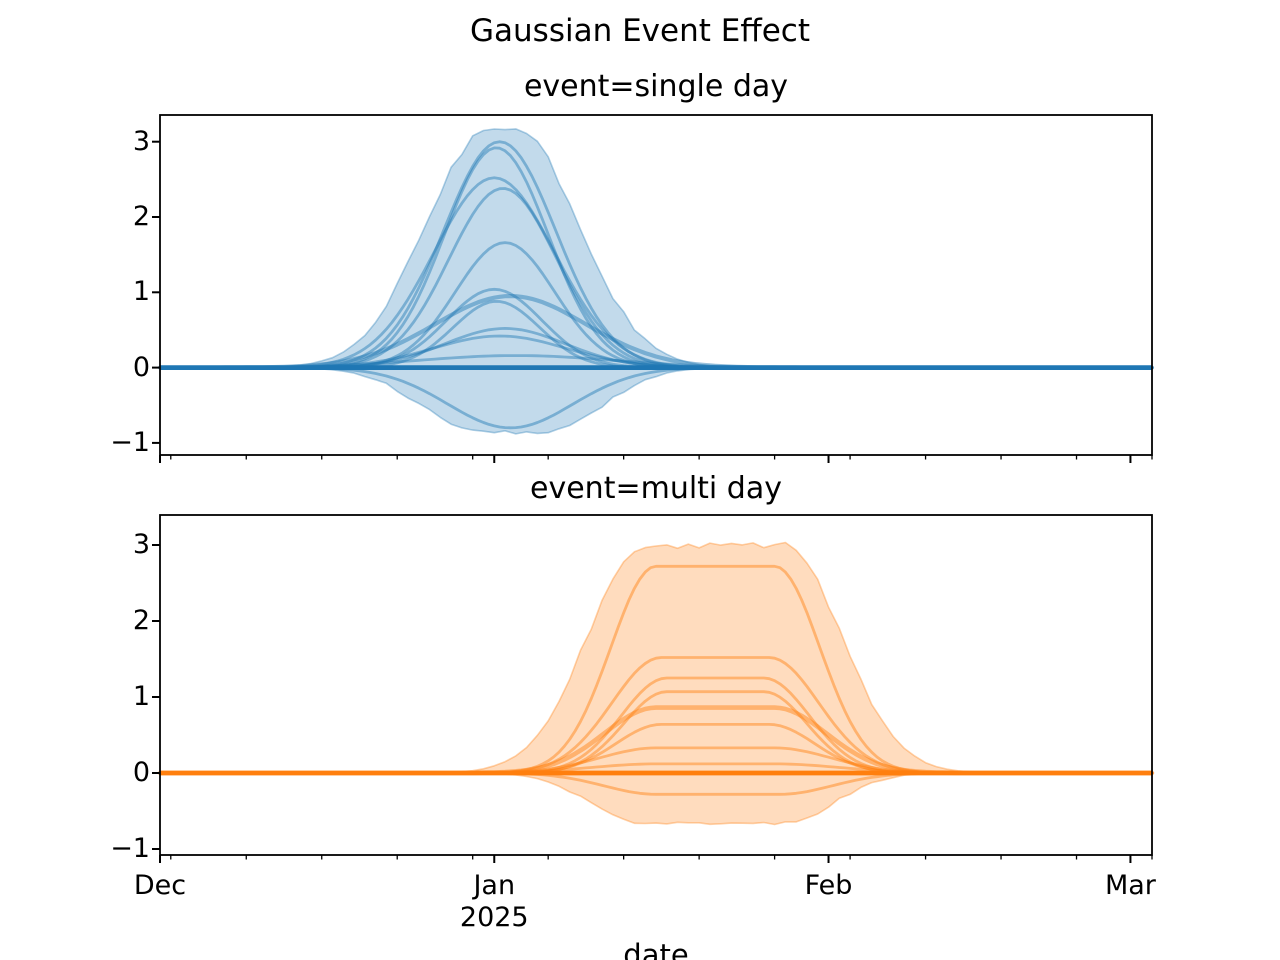 The height and width of the screenshot is (960, 1280). Describe the element at coordinates (640, 31) in the screenshot. I see `figure-title: Gaussian Event Effect` at that location.